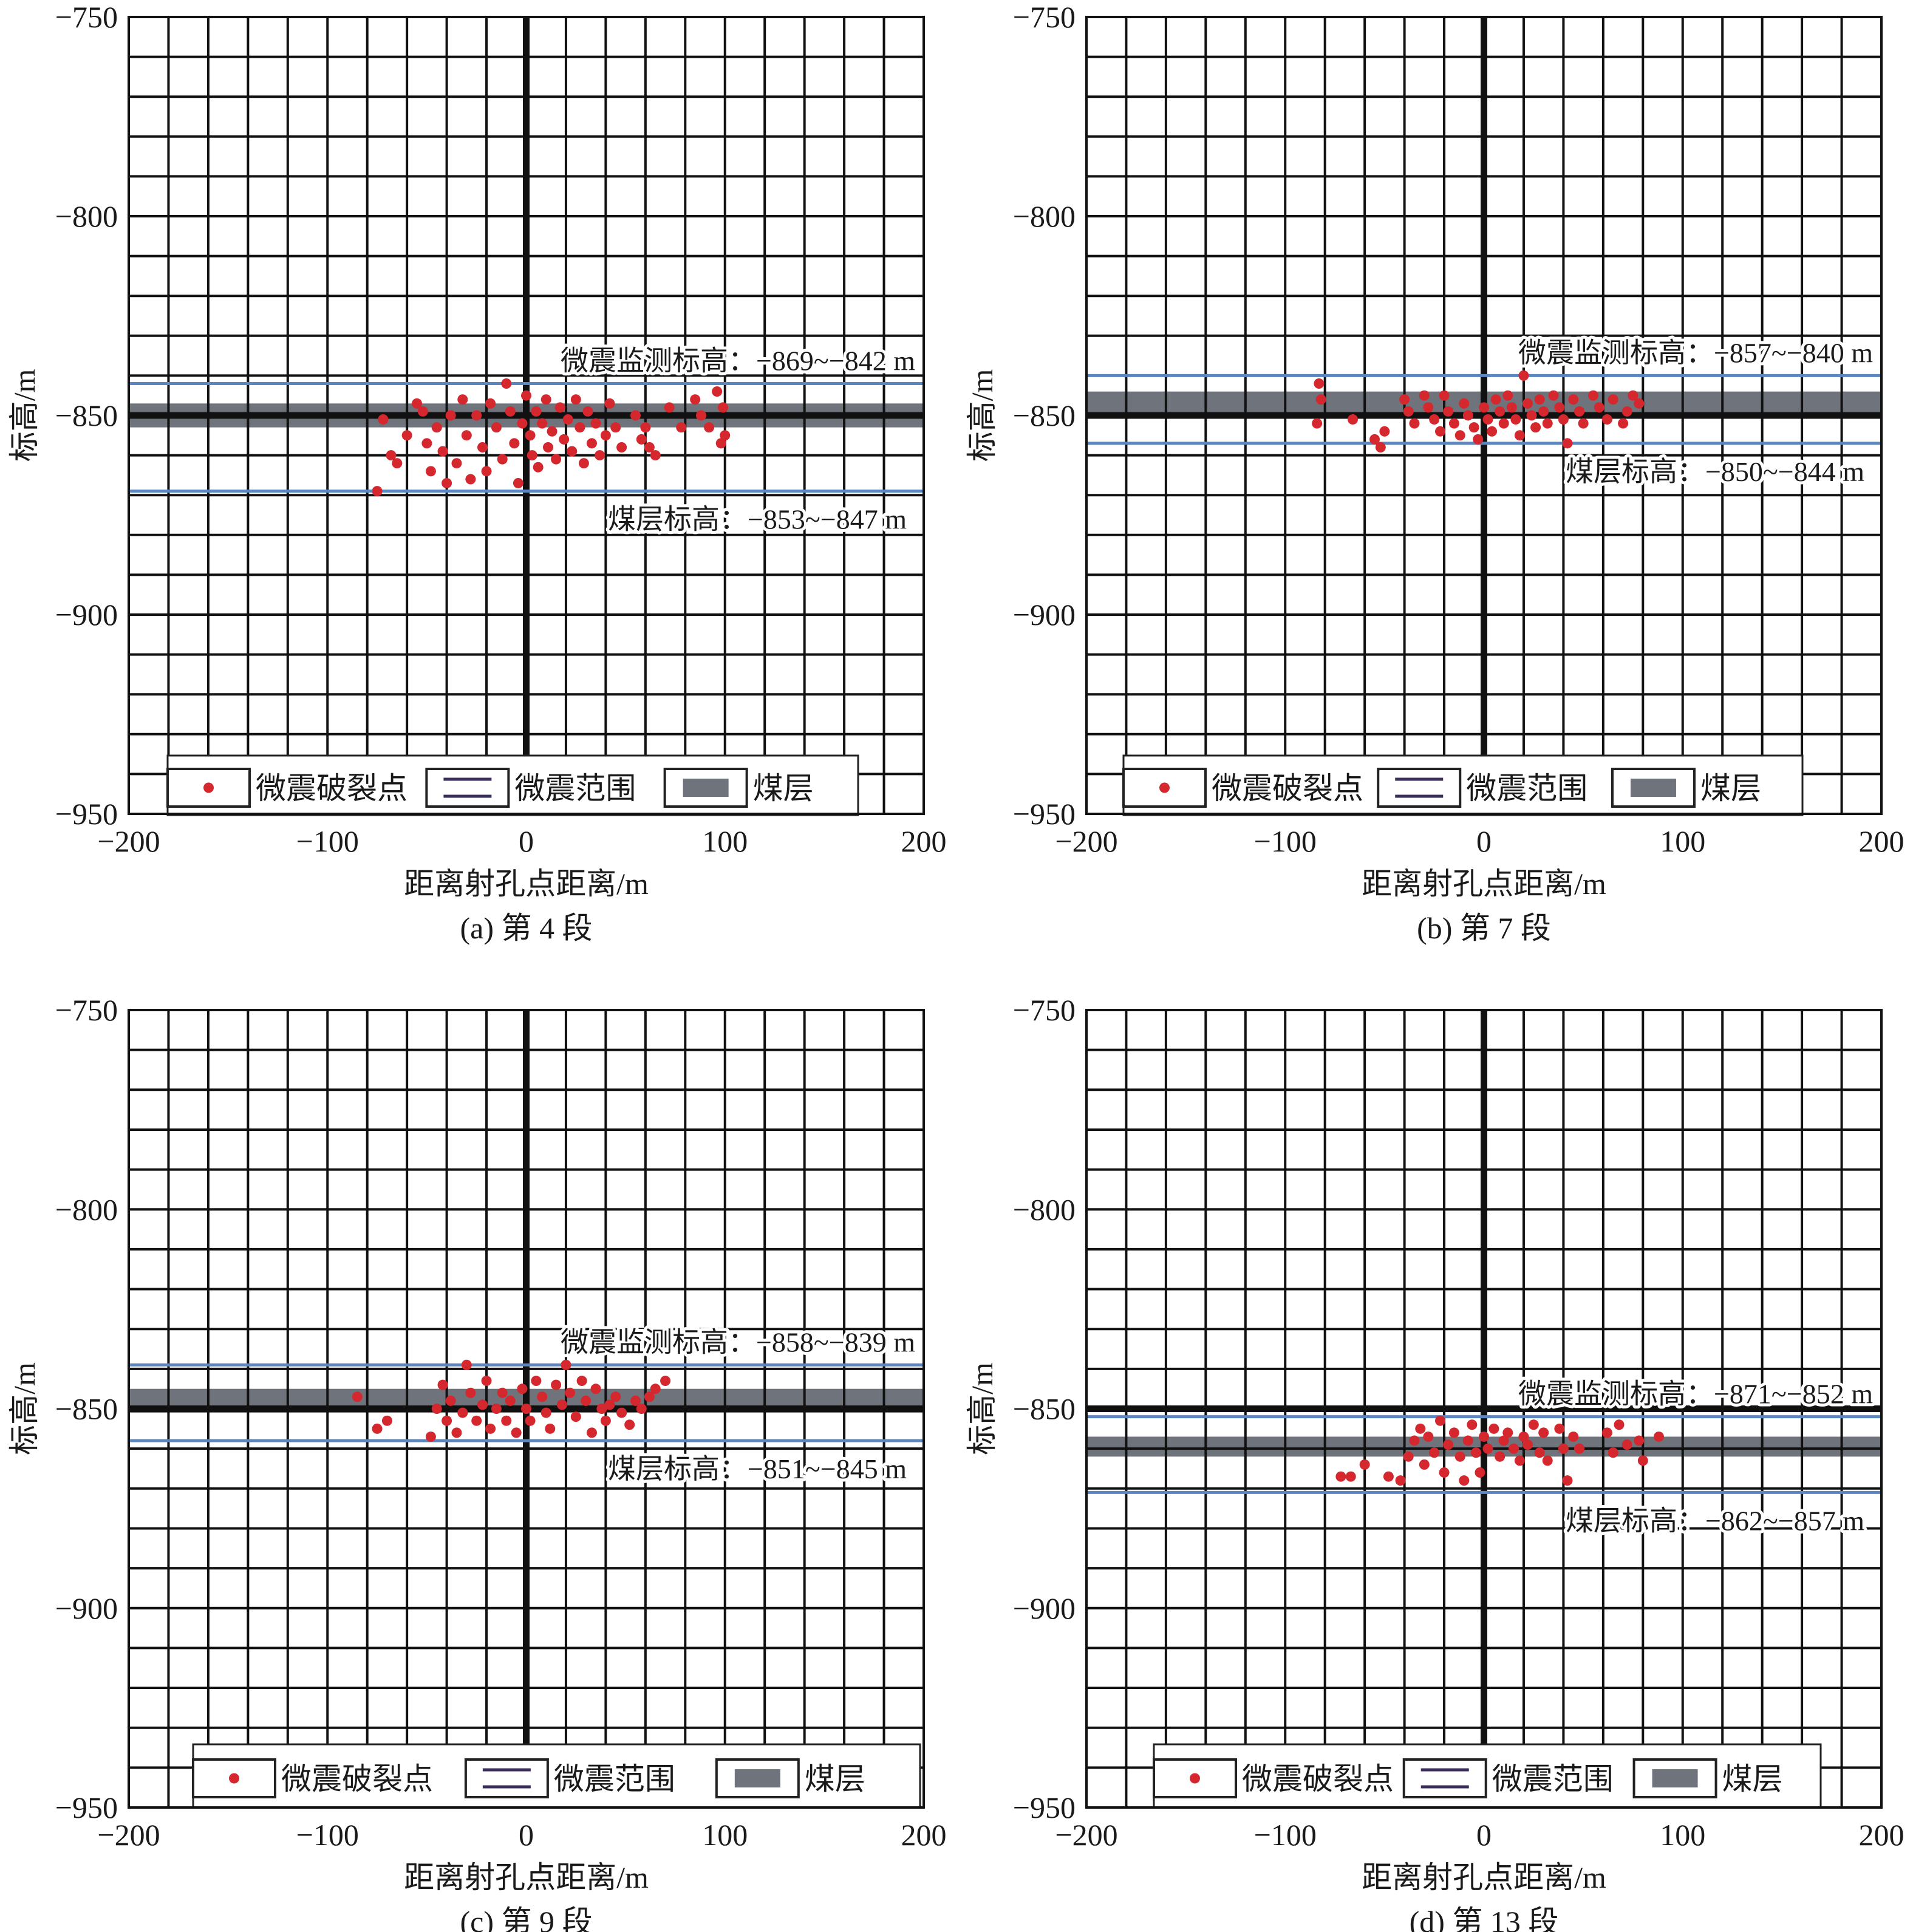 This screenshot has width=1913, height=1932. What do you see at coordinates (757, 1468) in the screenshot?
I see `coal-seam-annotation: 煤层标高：−851~−845 m` at bounding box center [757, 1468].